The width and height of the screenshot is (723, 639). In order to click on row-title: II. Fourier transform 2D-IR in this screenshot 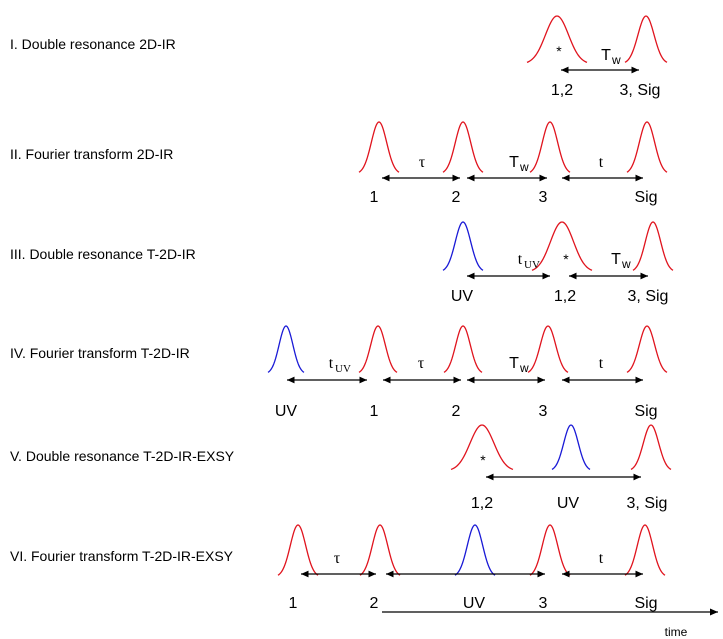, I will do `click(91, 154)`.